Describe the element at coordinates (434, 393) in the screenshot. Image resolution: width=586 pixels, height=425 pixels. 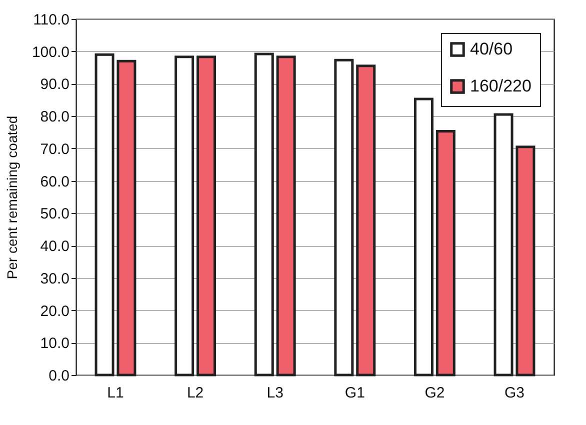
I see `x-tick-label: G2` at that location.